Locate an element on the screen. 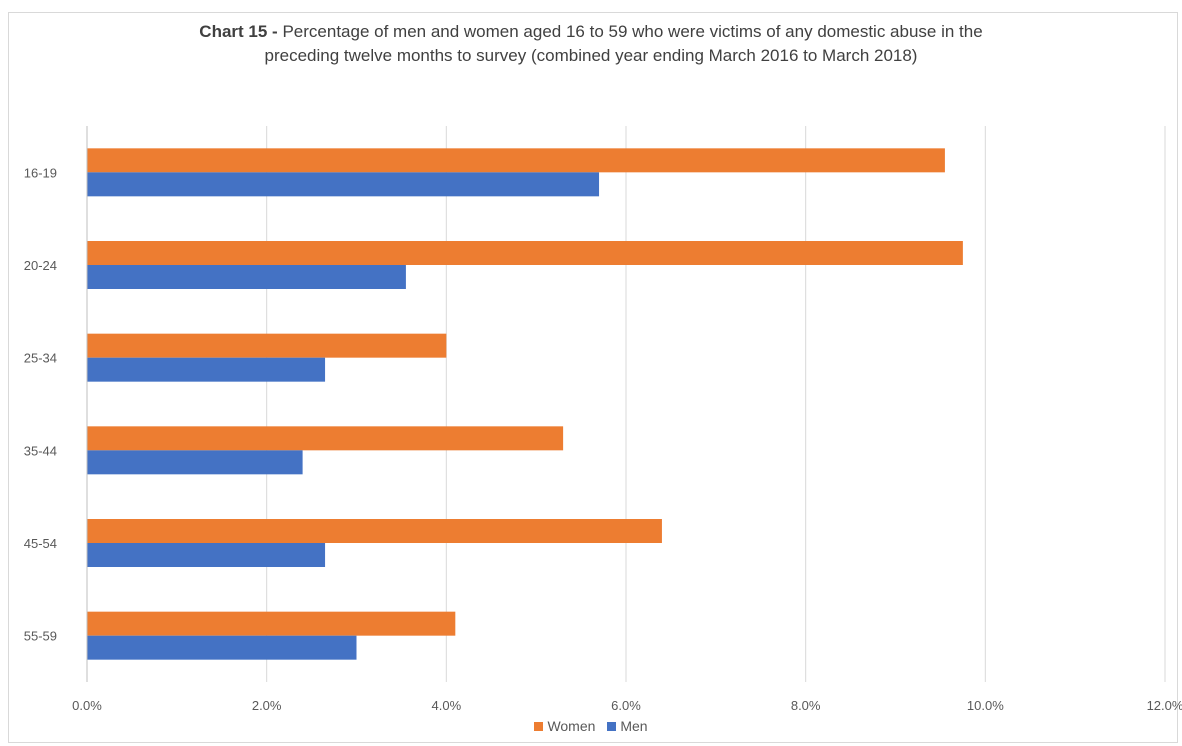 This screenshot has height=746, width=1182. legend-item-men: Men is located at coordinates (627, 726).